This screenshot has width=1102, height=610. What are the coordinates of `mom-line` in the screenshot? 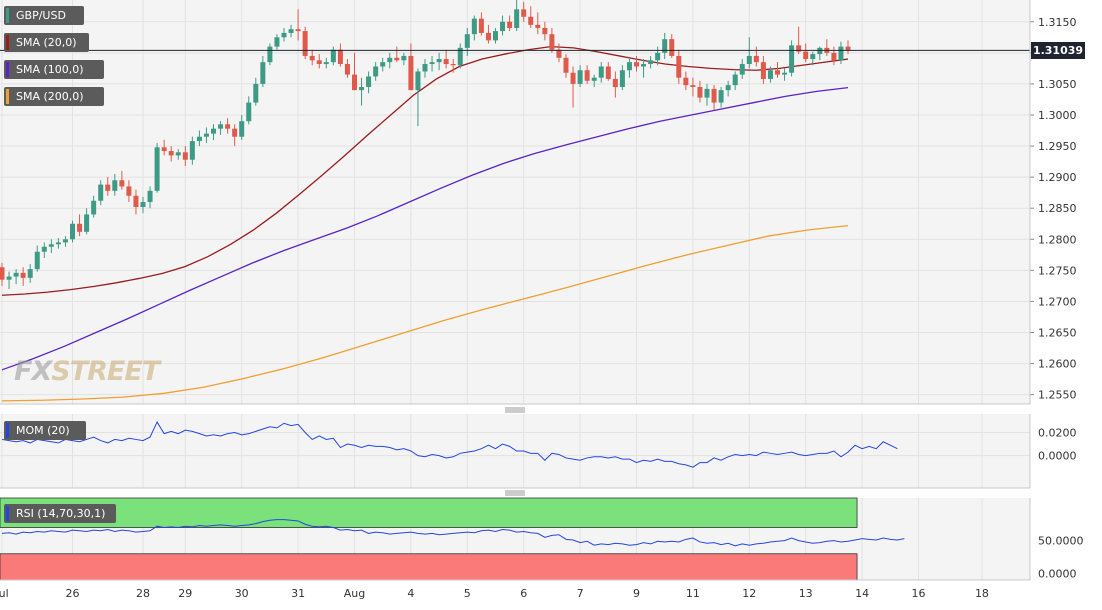 It's located at (449, 444).